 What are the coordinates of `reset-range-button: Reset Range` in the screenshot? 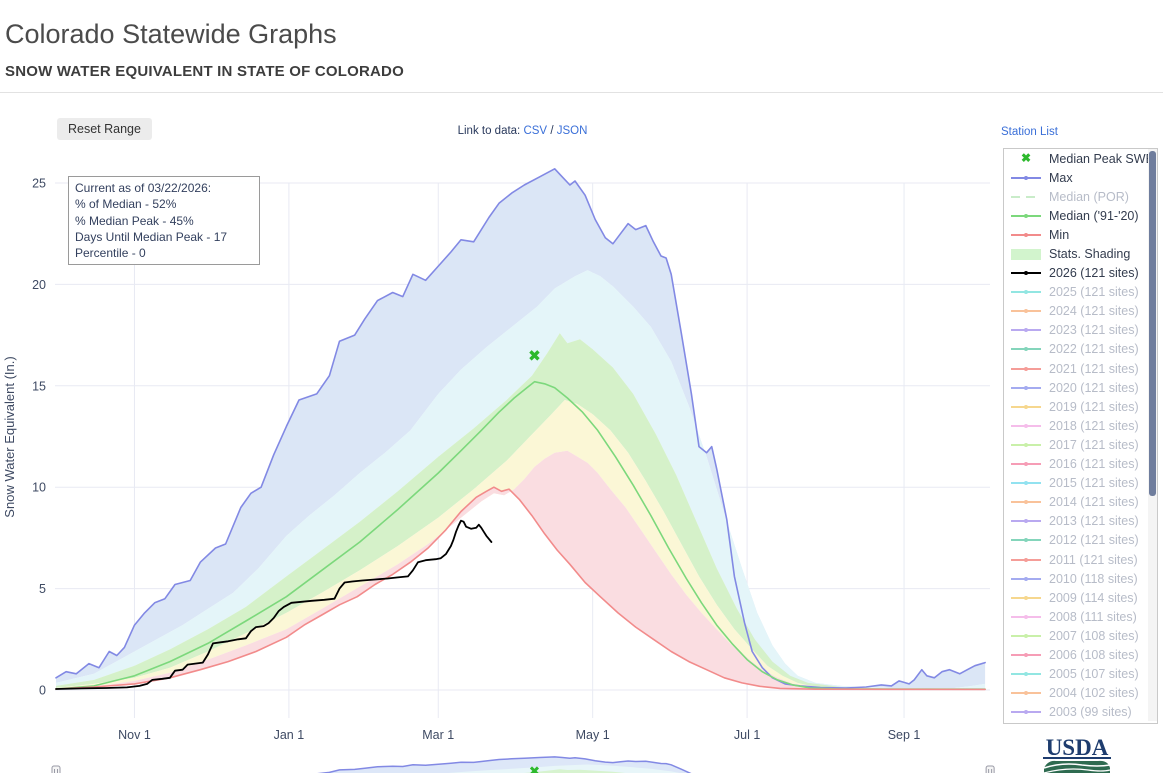 It's located at (104, 129).